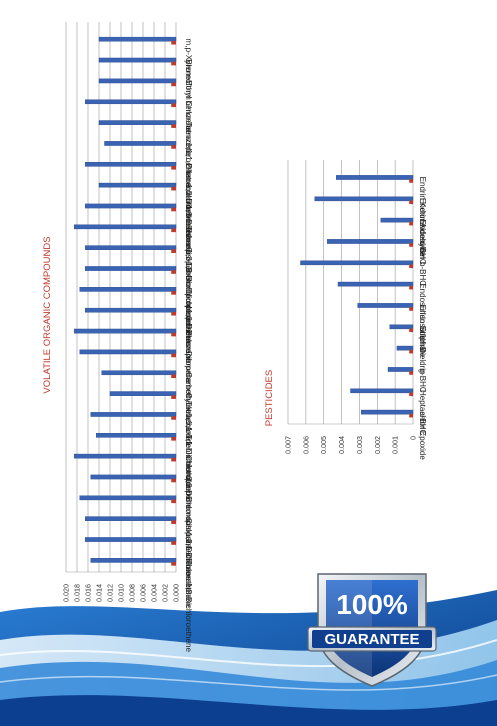 The height and width of the screenshot is (726, 497). I want to click on tick-label: 0.001, so click(395, 445).